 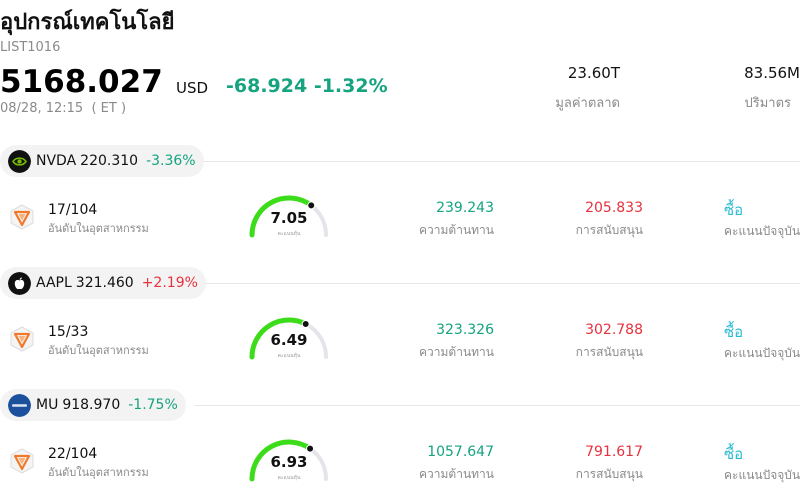 What do you see at coordinates (192, 88) in the screenshot?
I see `currency-label: USD` at bounding box center [192, 88].